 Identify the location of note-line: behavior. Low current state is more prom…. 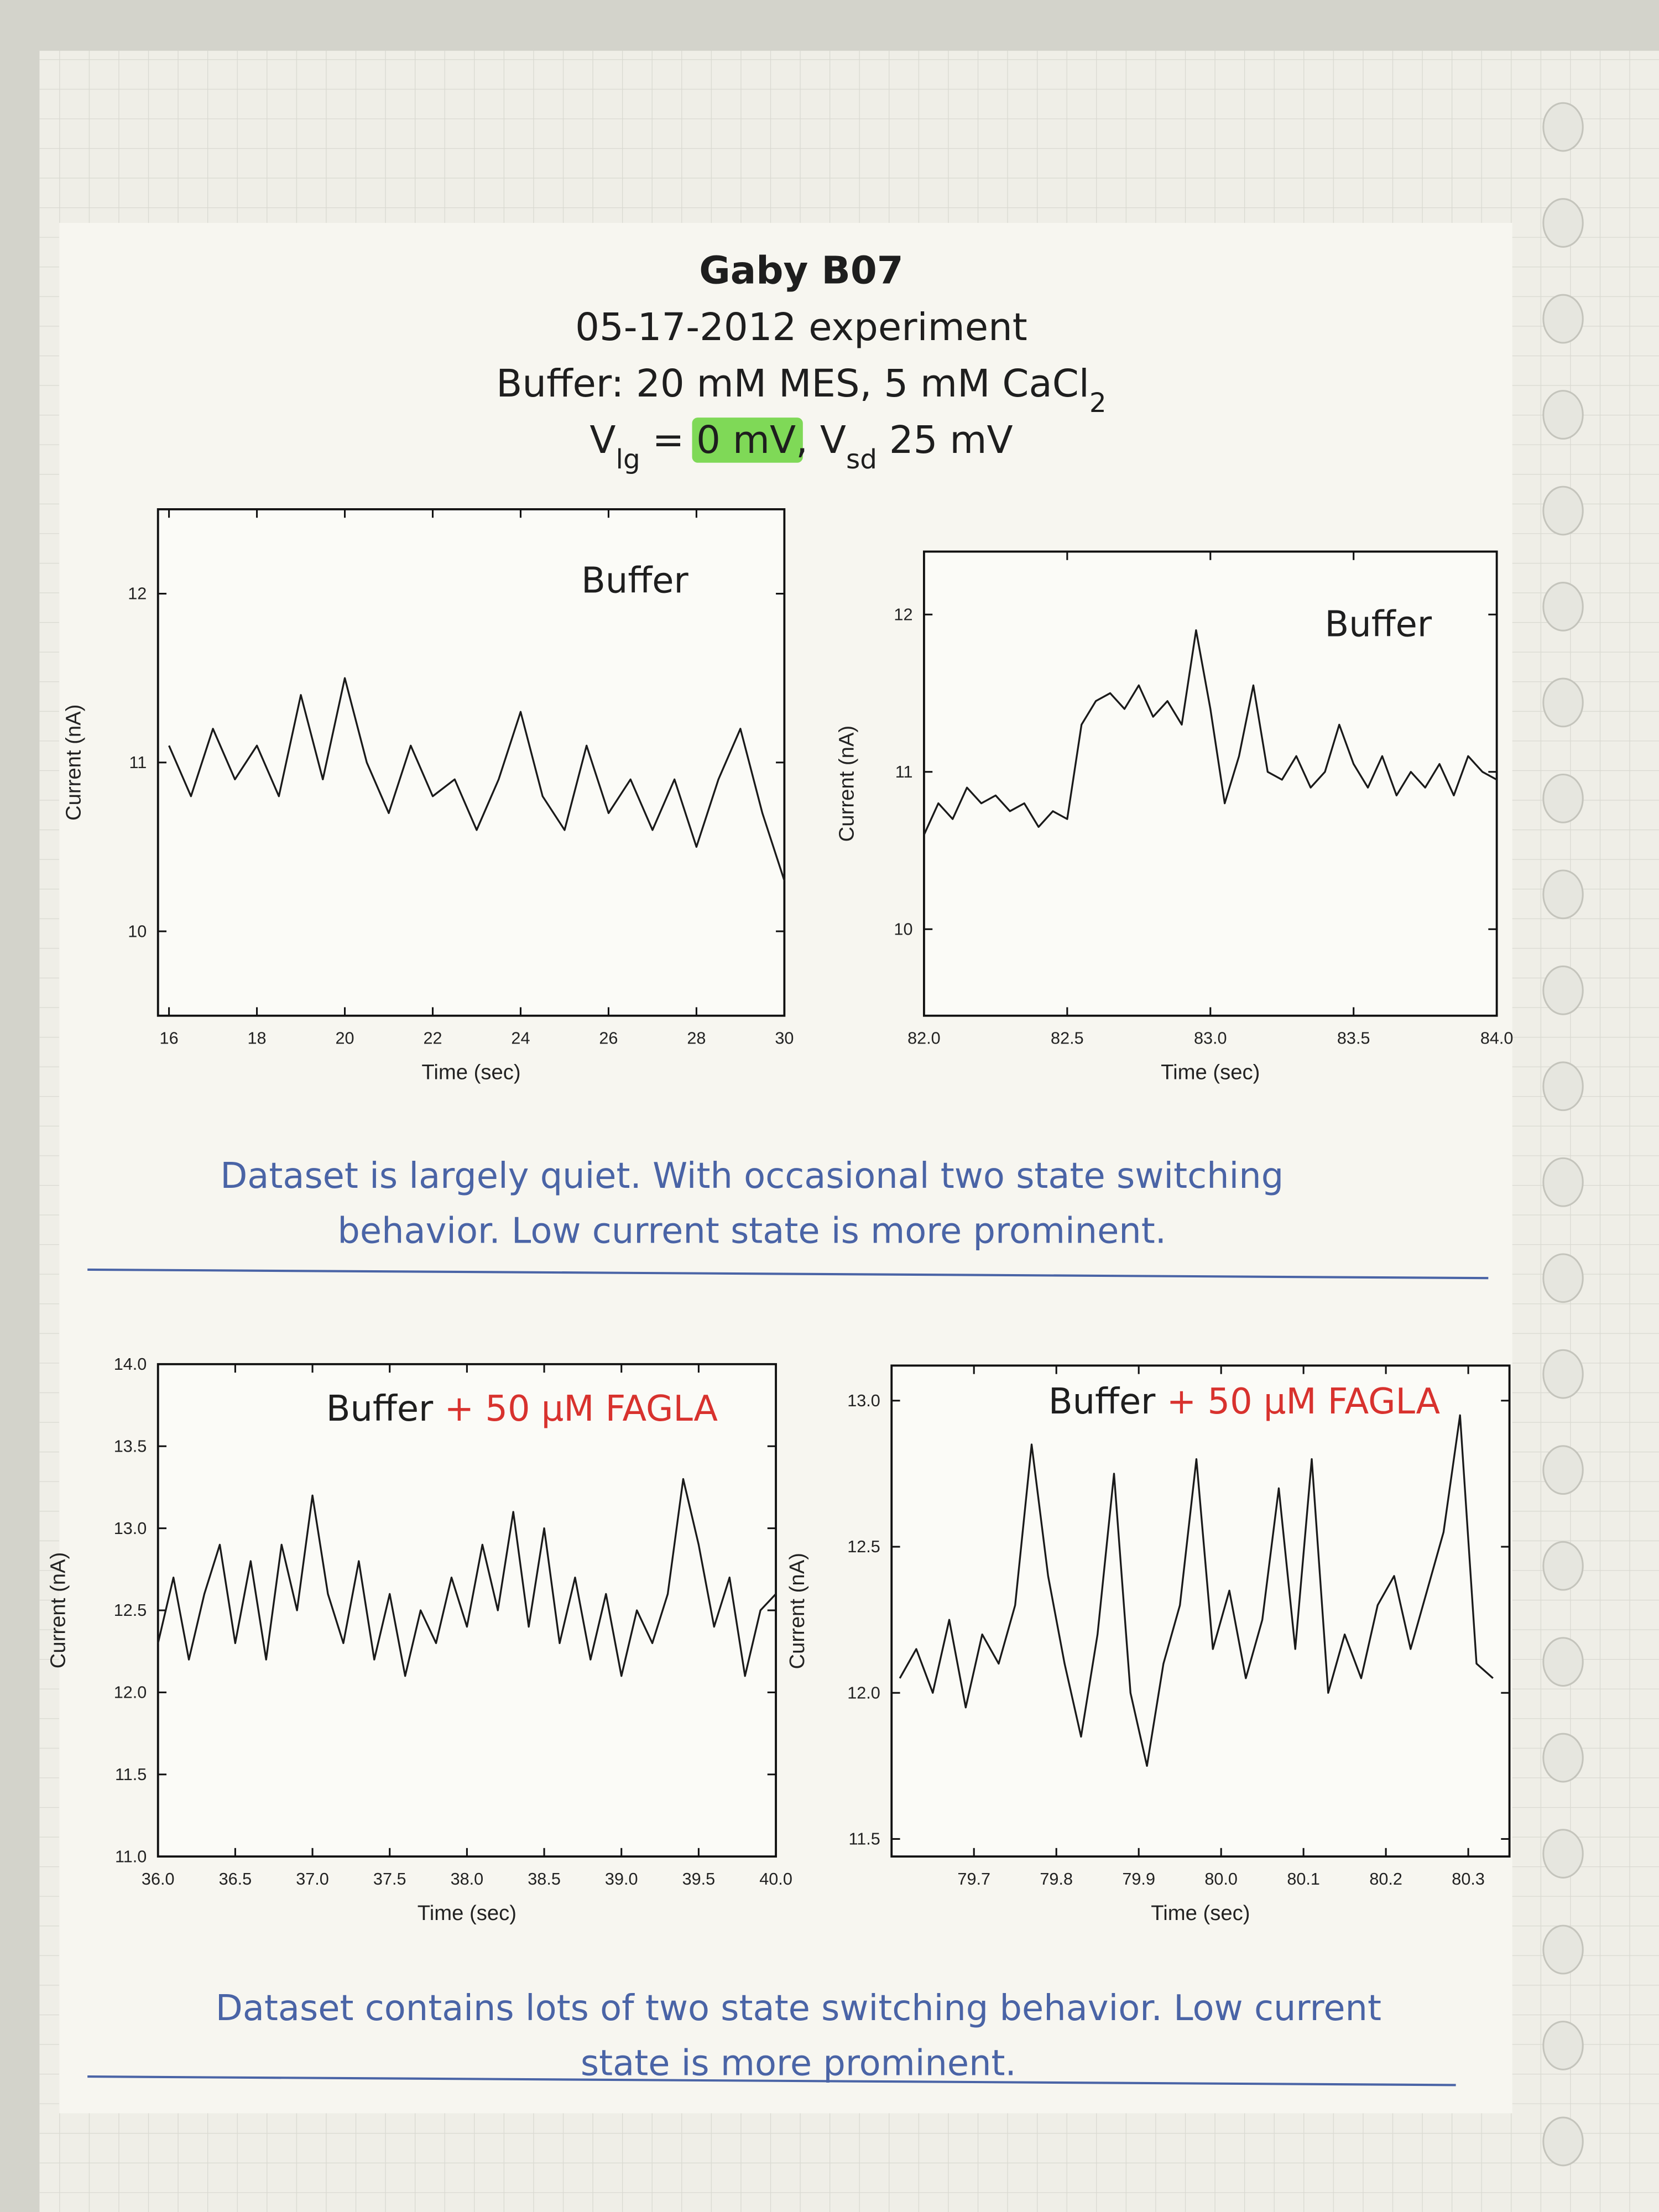
(752, 1231).